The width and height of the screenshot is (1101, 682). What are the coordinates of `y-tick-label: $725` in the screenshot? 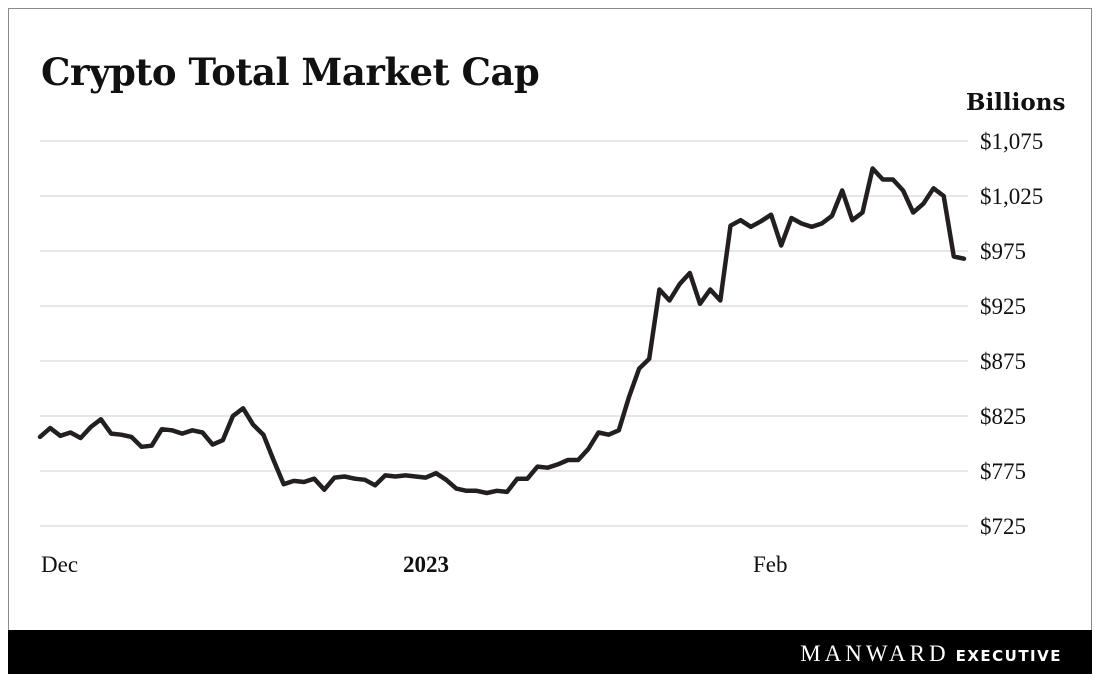 It's located at (1003, 526).